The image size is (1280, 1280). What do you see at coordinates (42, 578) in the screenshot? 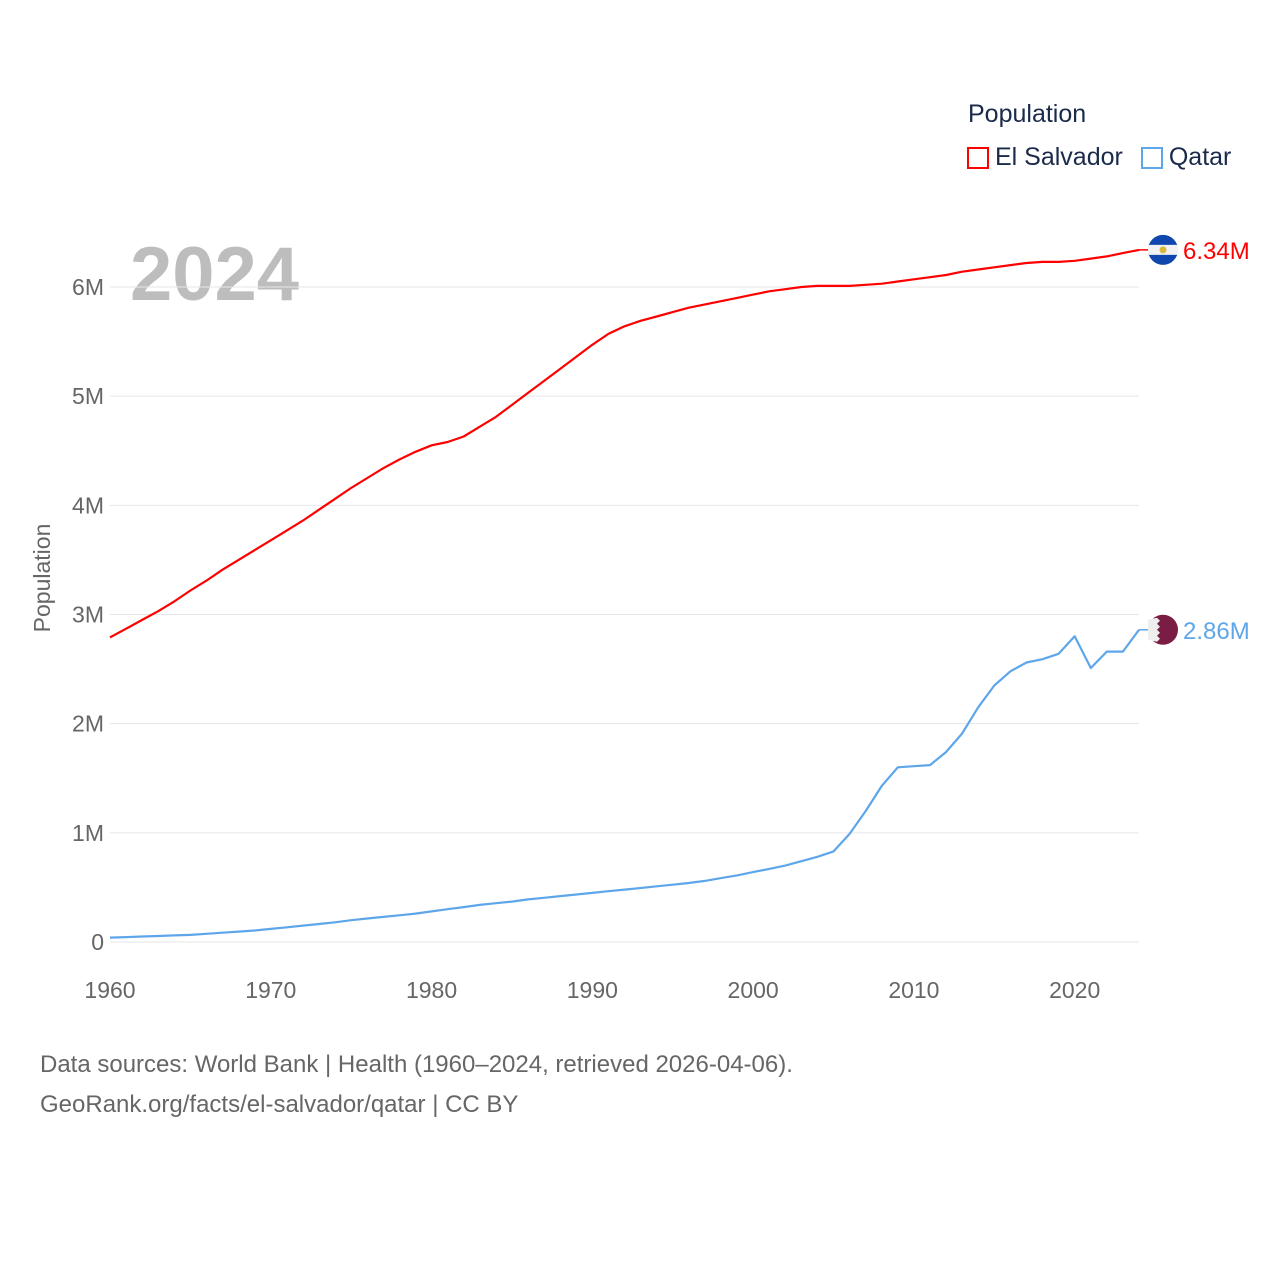
I see `y-axis-label: Population` at bounding box center [42, 578].